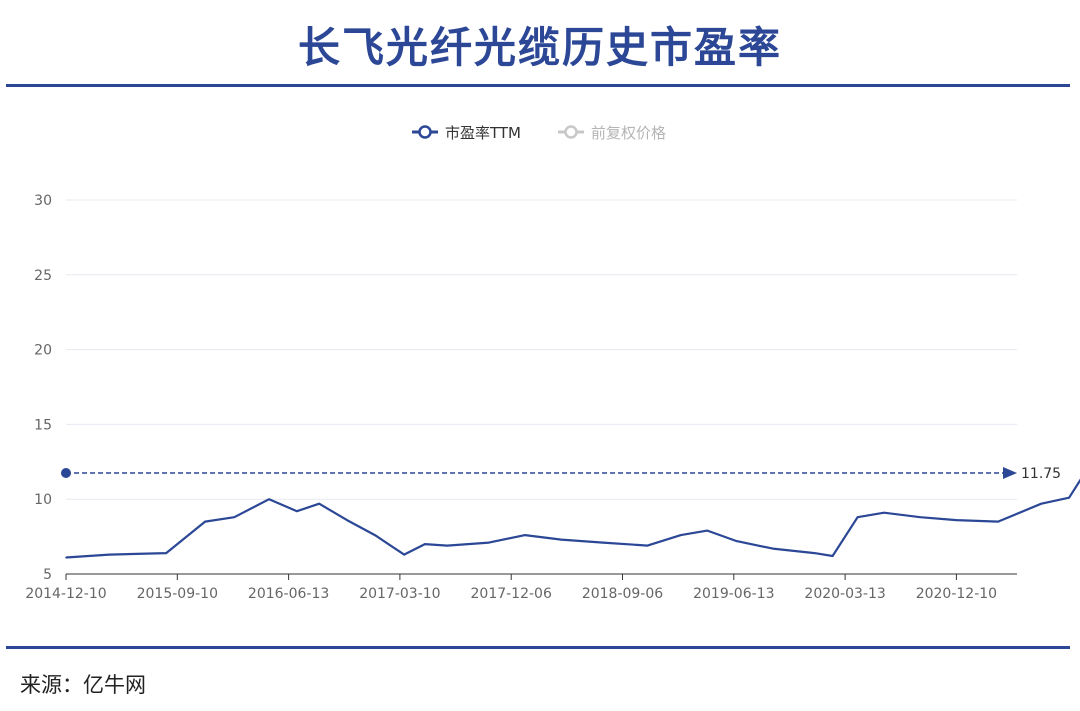 This screenshot has height=711, width=1080. Describe the element at coordinates (483, 133) in the screenshot. I see `legend-label: 市盈率TTM` at that location.